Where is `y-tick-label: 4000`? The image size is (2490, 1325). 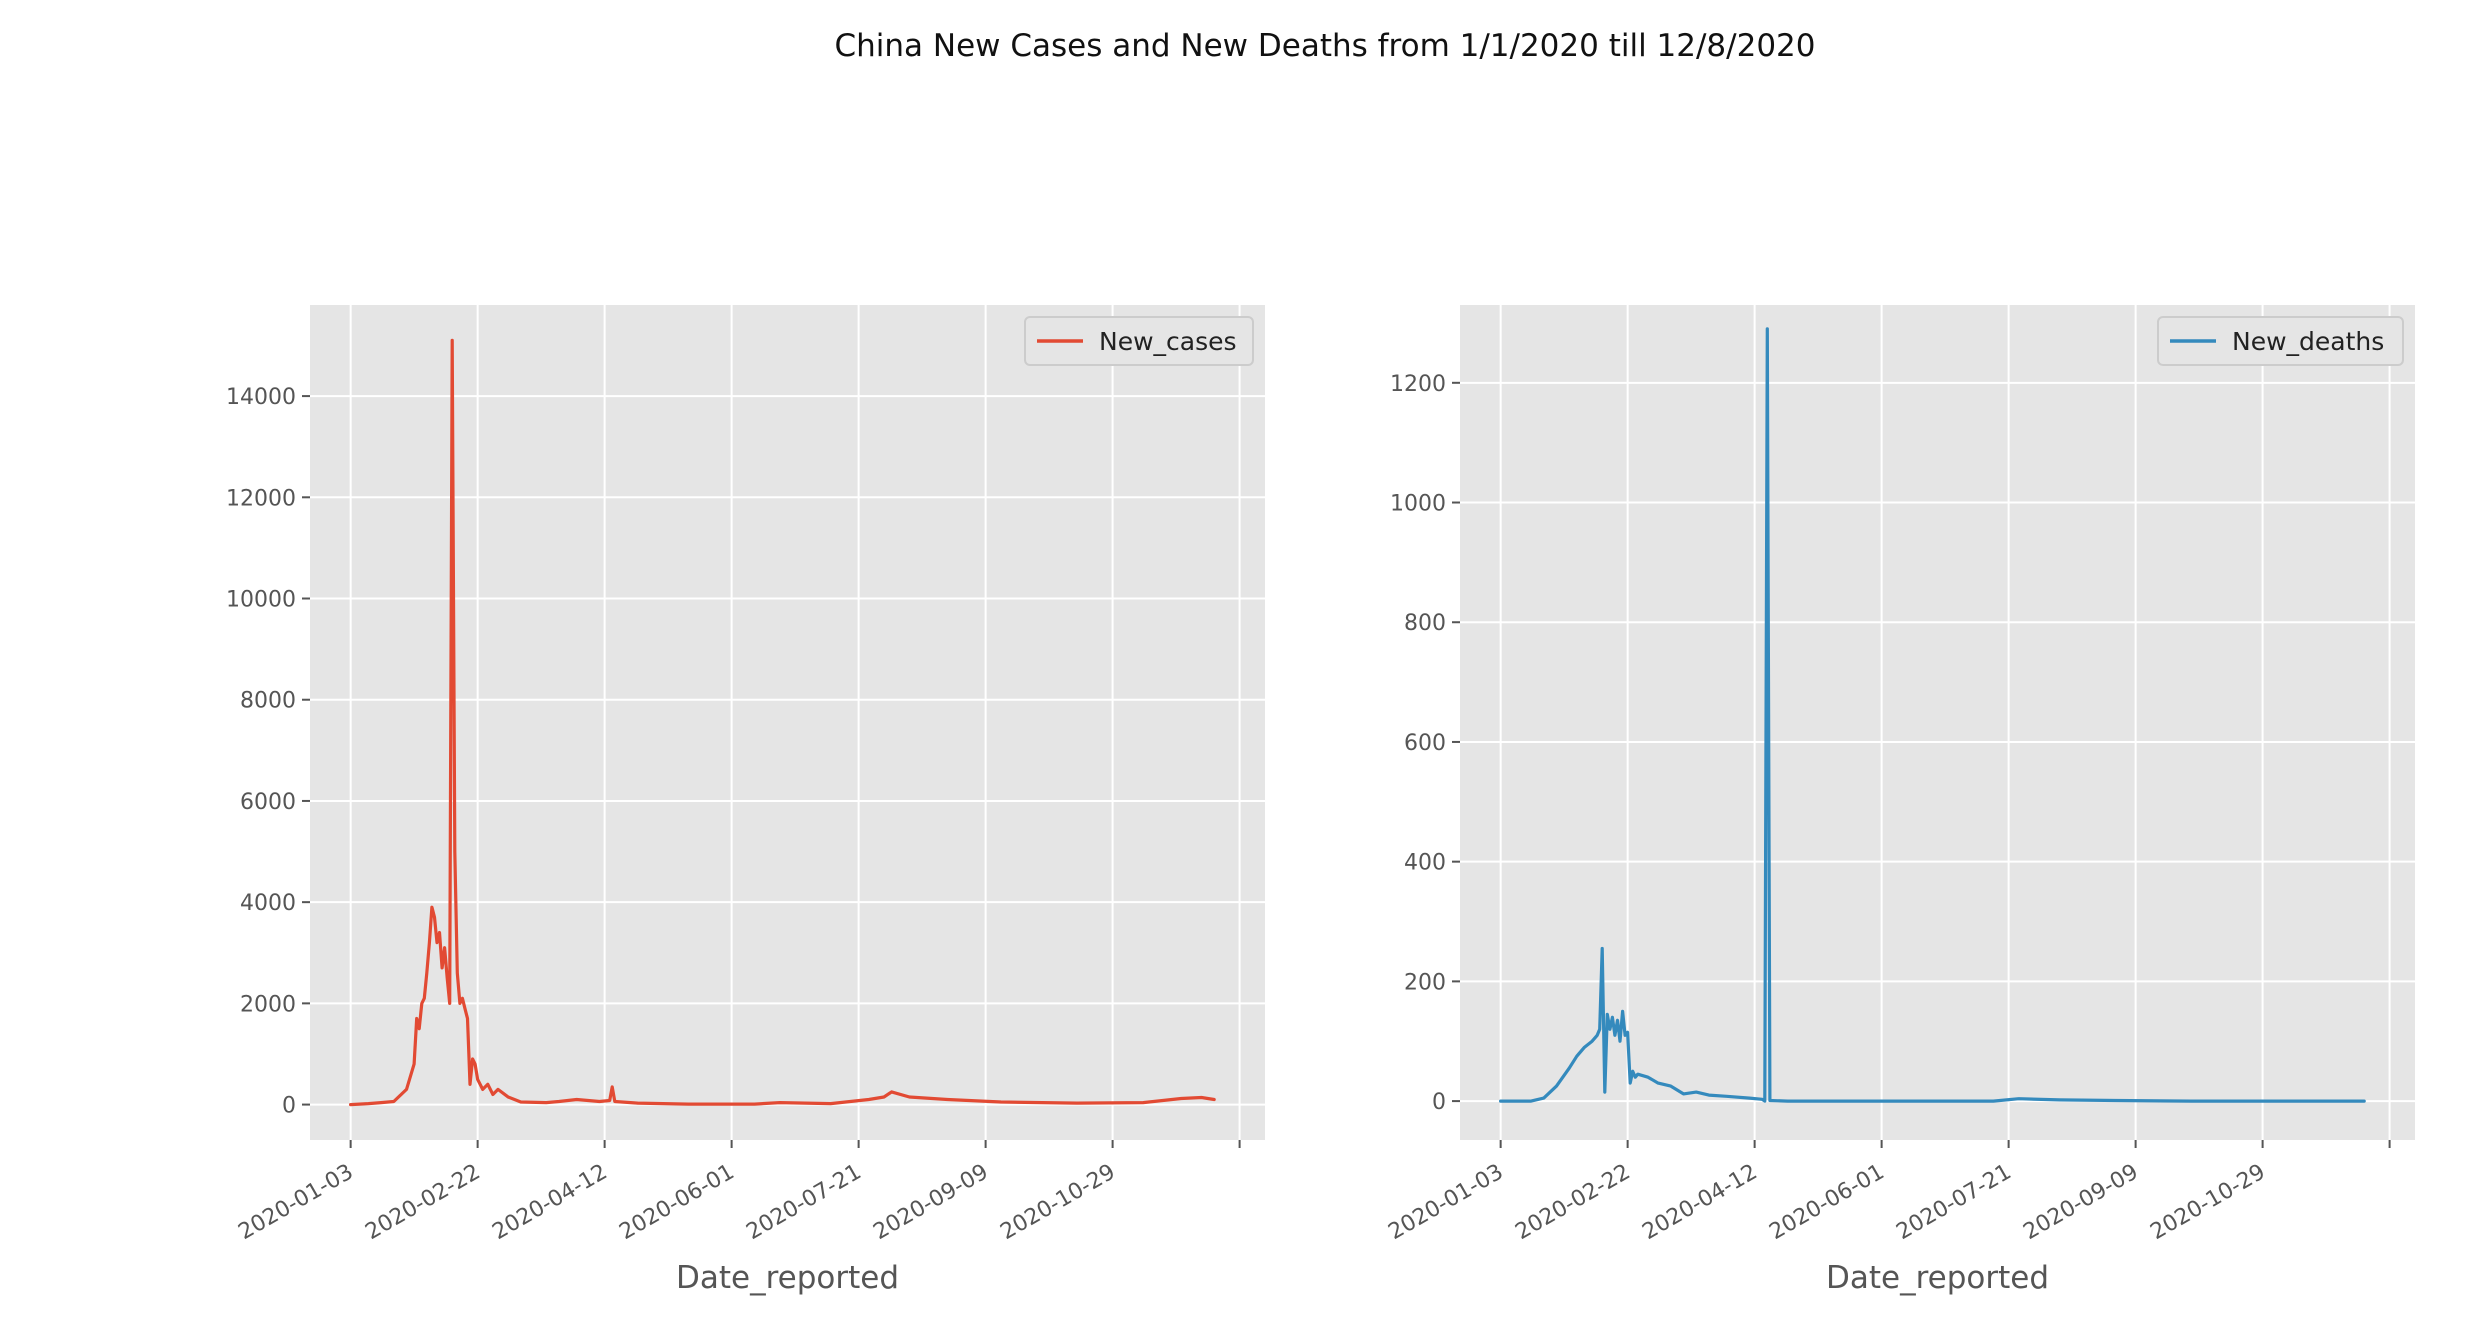 y-tick-label: 4000 is located at coordinates (268, 903).